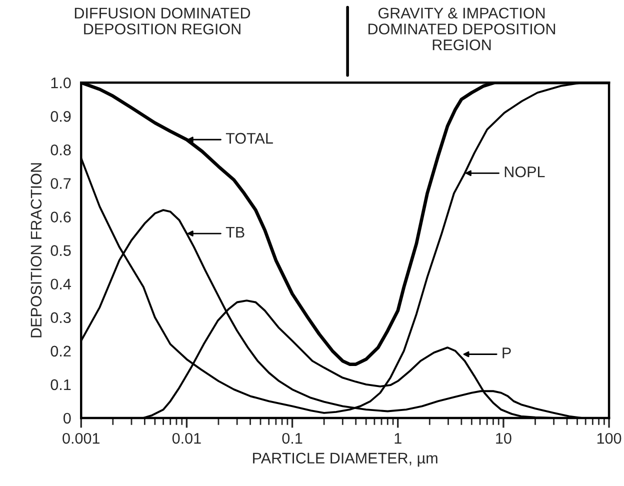  I want to click on y-tick-label: 0.3, so click(60, 318).